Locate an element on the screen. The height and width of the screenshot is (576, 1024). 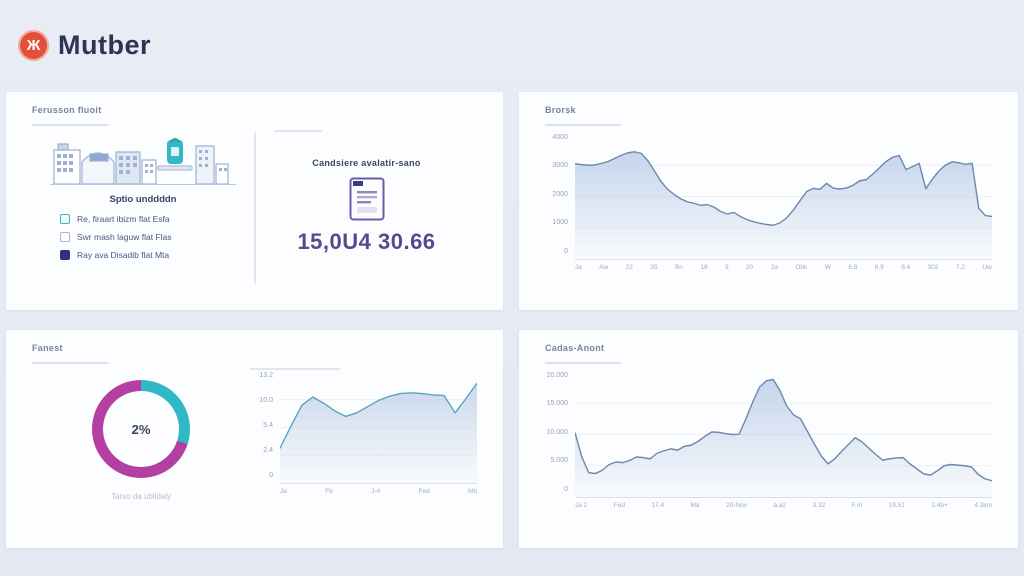
checklist-item-label: Swr mash laguw flat Flas is located at coordinates (124, 237).